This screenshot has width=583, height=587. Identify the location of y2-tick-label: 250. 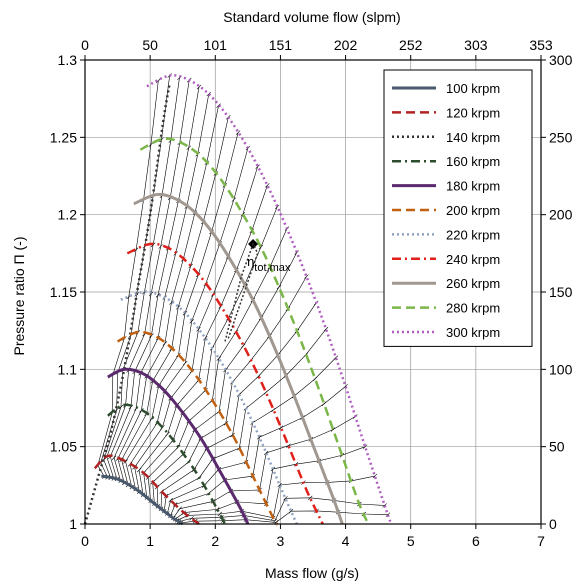
(561, 137).